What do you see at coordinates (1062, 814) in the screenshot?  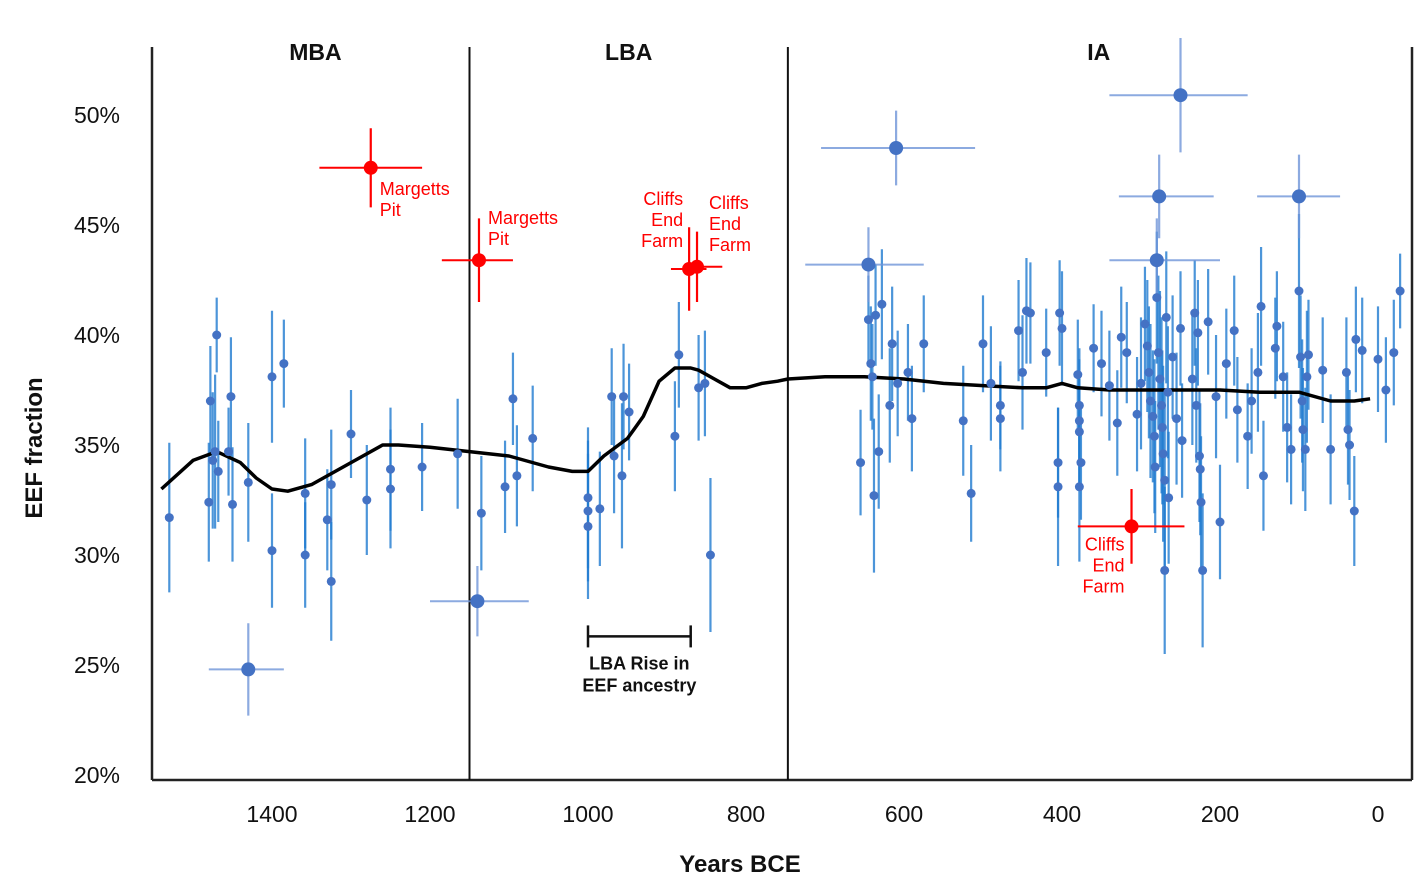 I see `x-tick-label: 400` at bounding box center [1062, 814].